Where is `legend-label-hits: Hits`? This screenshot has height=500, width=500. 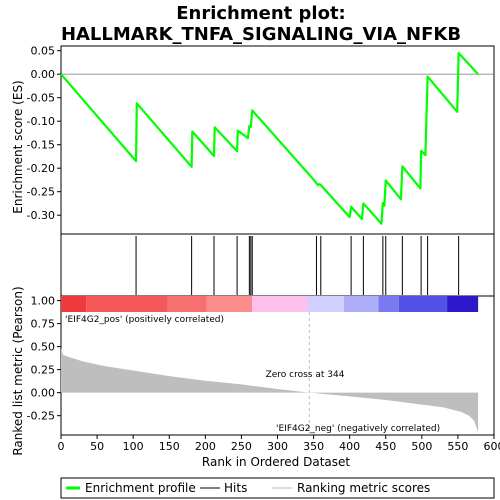 legend-label-hits: Hits is located at coordinates (235, 488).